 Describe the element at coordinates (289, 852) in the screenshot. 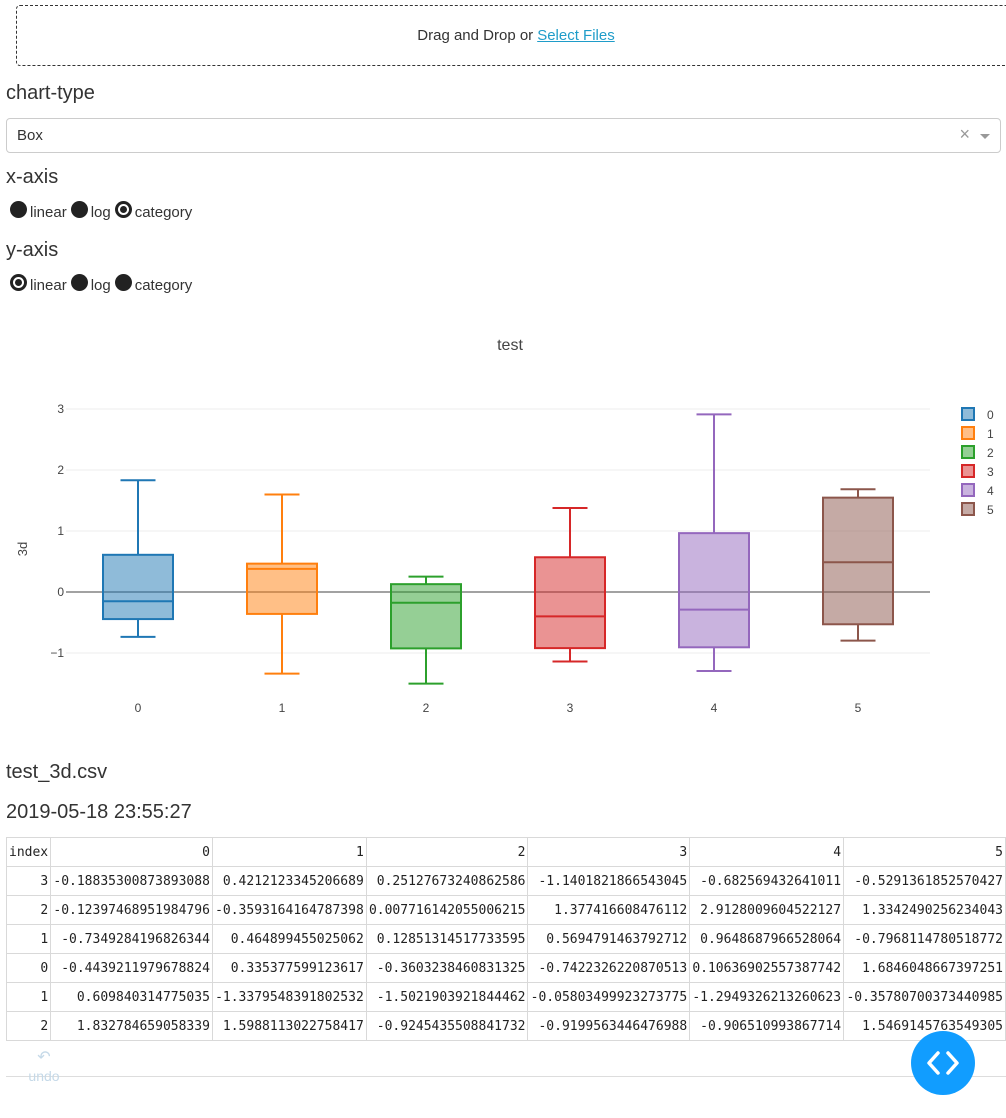

I see `column-header: 1` at that location.